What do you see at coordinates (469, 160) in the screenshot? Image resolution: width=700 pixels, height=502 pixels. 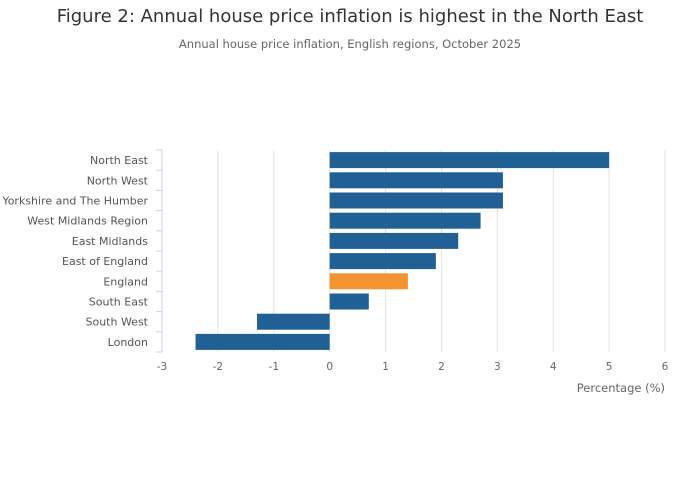 I see `bar-north-east` at bounding box center [469, 160].